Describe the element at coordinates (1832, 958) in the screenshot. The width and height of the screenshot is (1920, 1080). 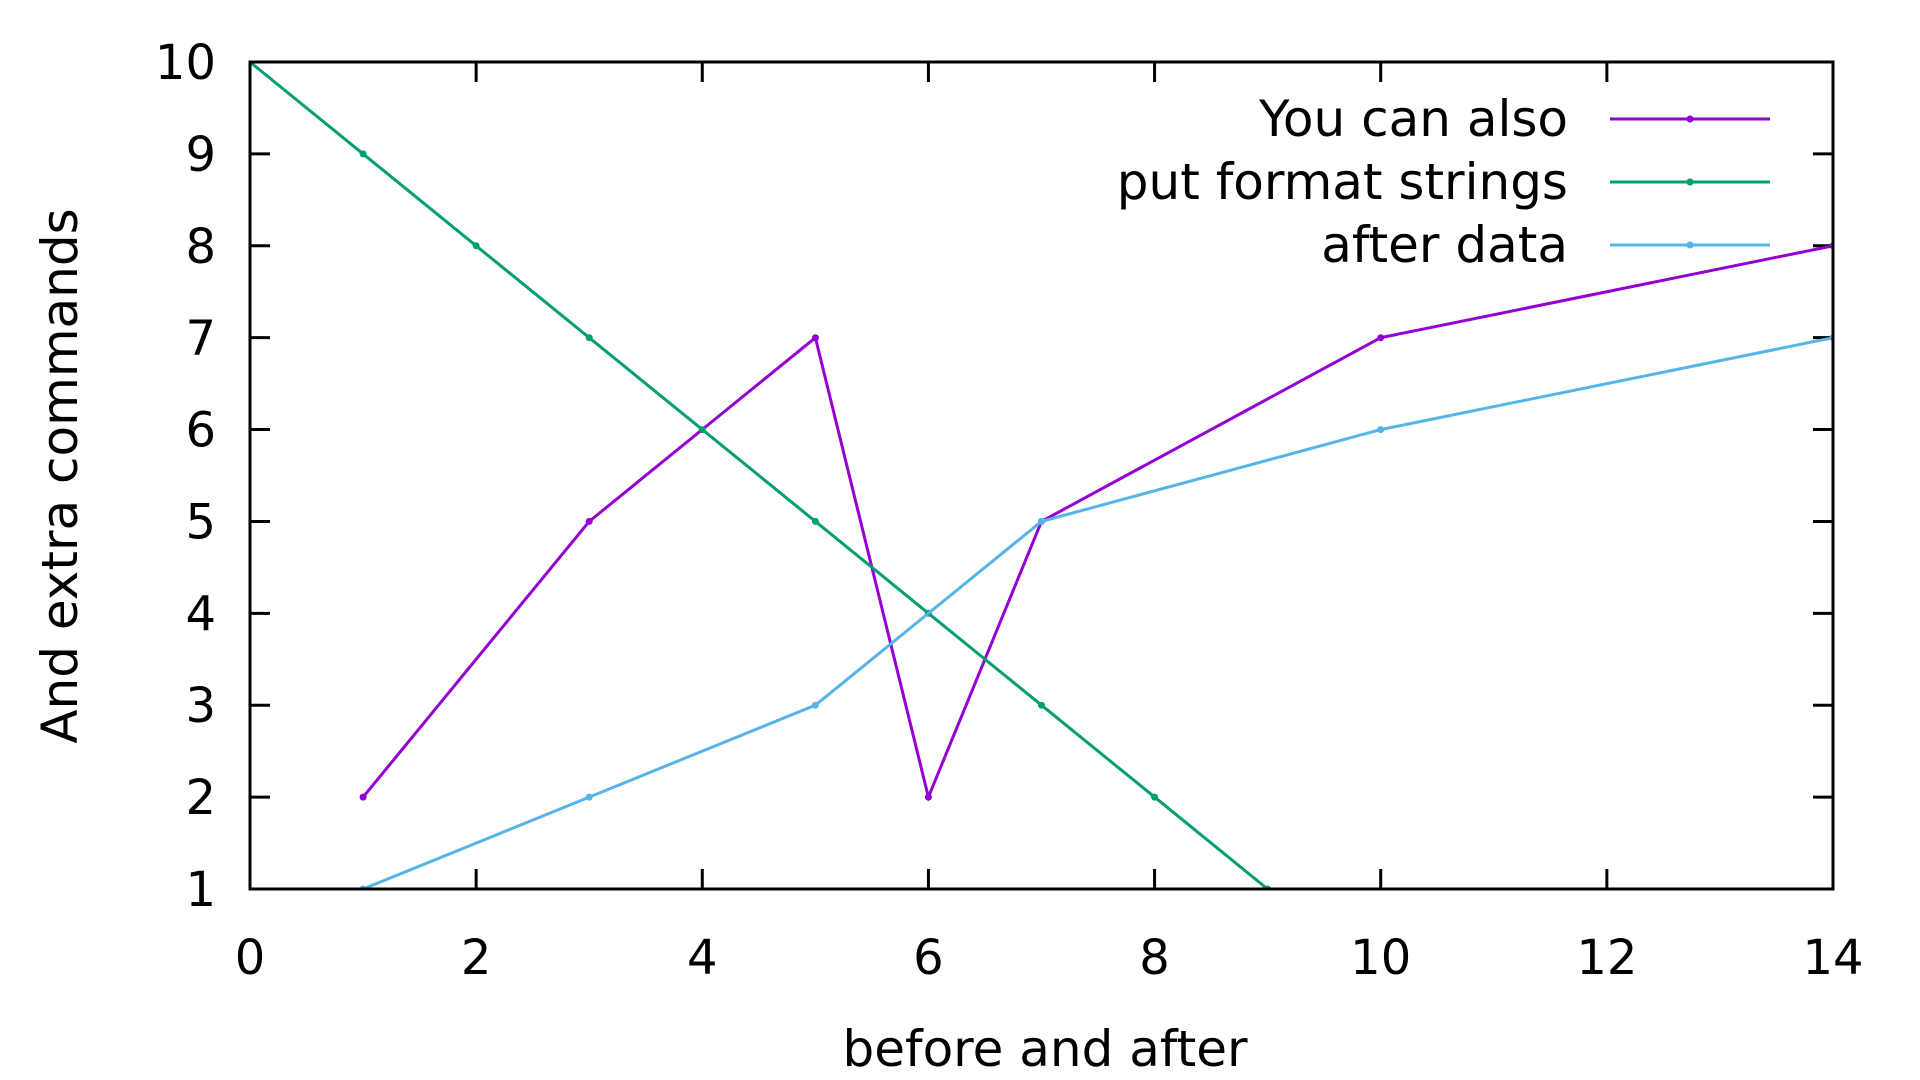
I see `x-tick-label: 14` at that location.